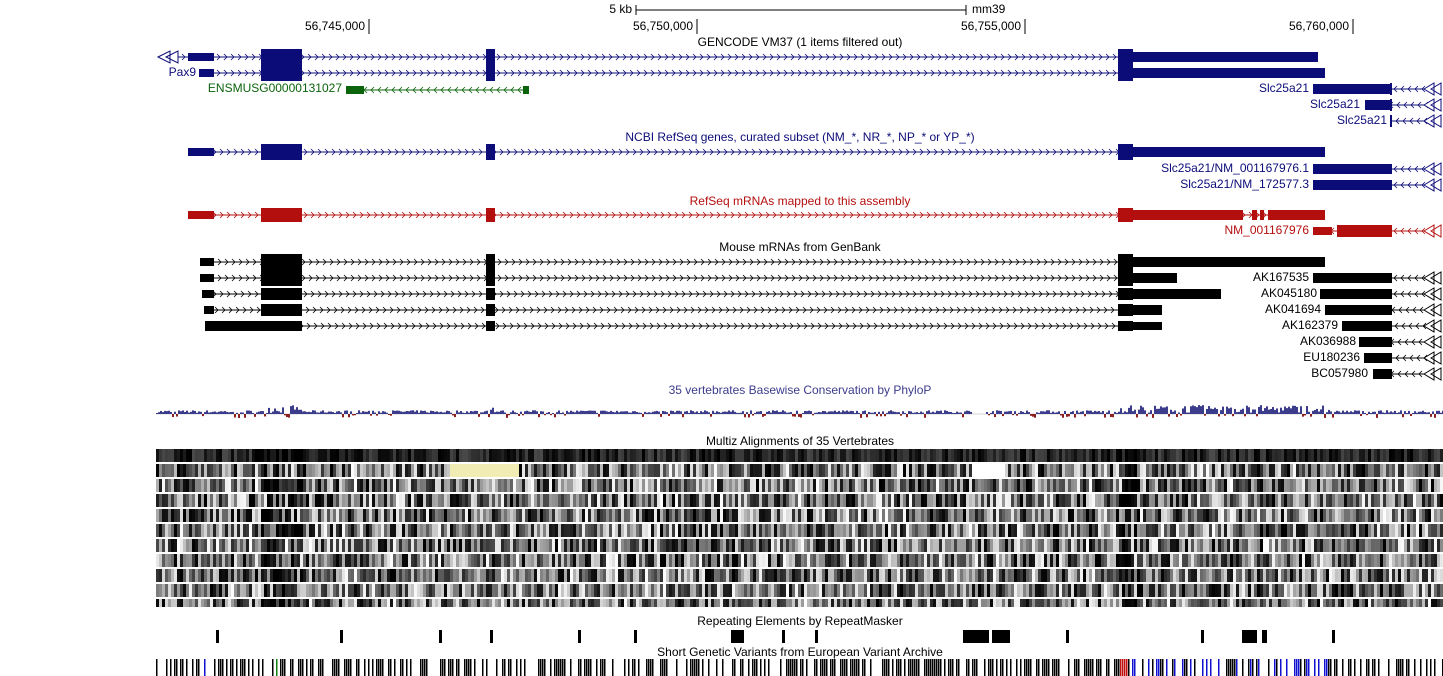 The height and width of the screenshot is (676, 1443). I want to click on gene-label: AK041694, so click(1293, 309).